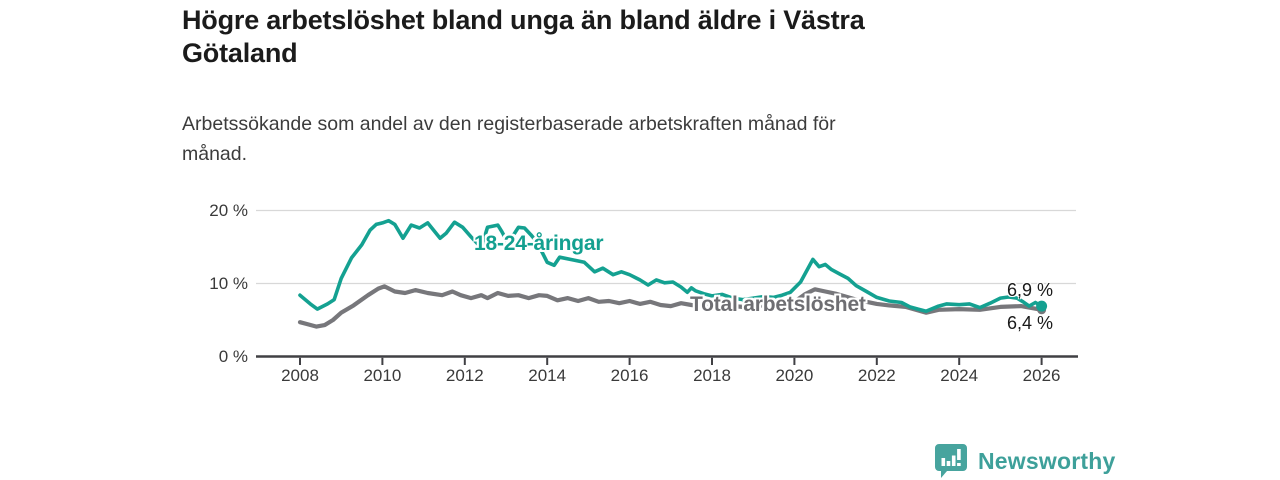  I want to click on endpoint-dot-youth, so click(1042, 306).